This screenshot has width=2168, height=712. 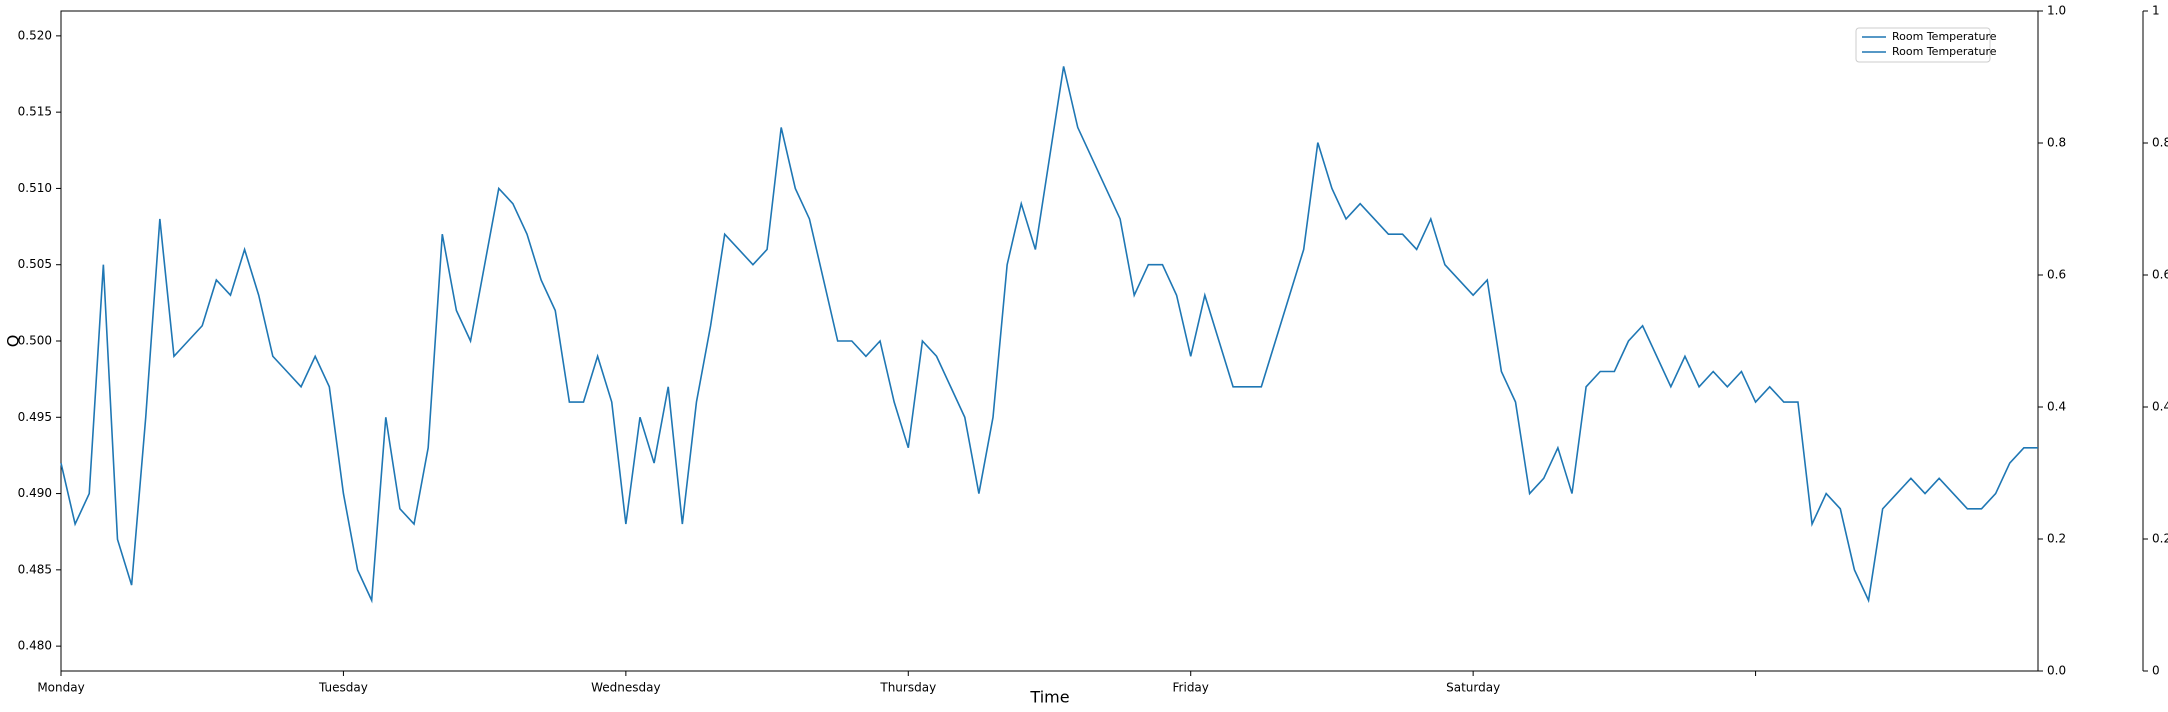 I want to click on y-tick-label: 0.500, so click(x=35, y=341).